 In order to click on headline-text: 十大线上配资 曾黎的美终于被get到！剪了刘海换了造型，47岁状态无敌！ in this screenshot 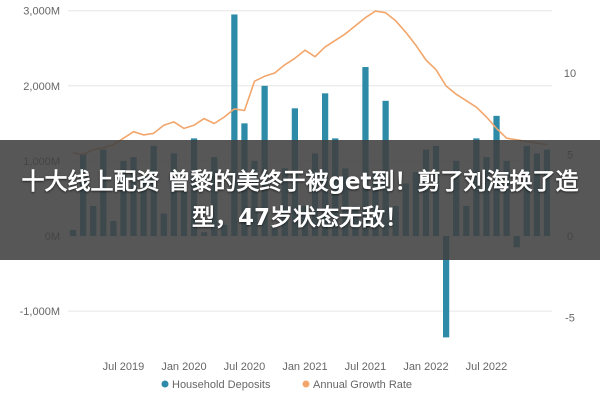, I will do `click(300, 200)`.